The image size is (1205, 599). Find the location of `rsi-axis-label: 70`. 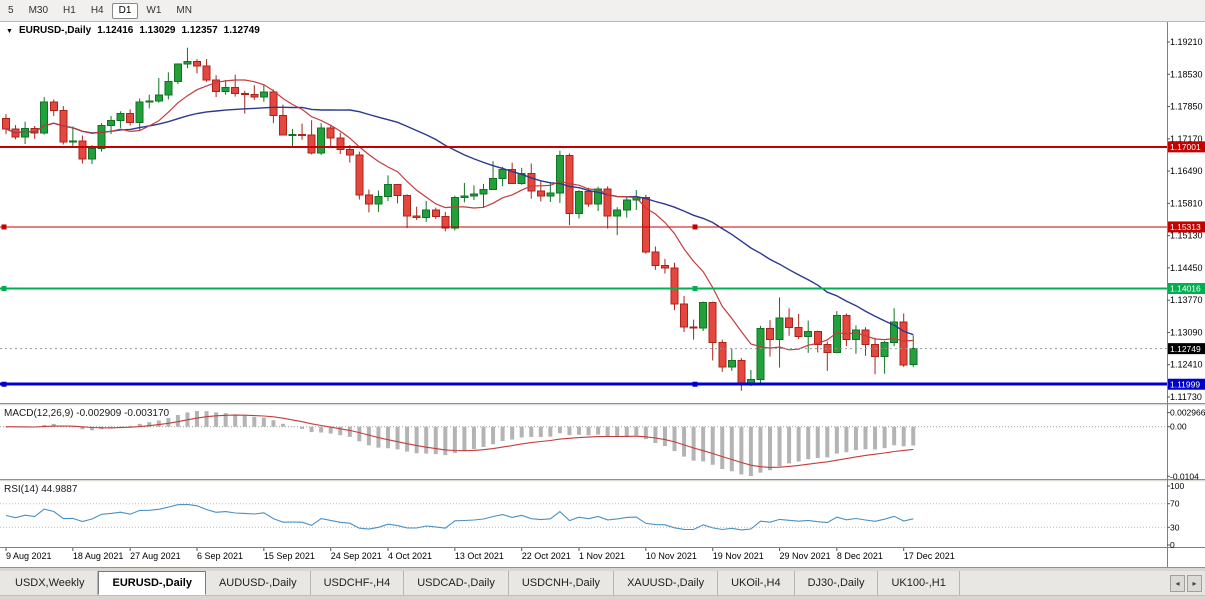

rsi-axis-label: 70 is located at coordinates (1175, 504).